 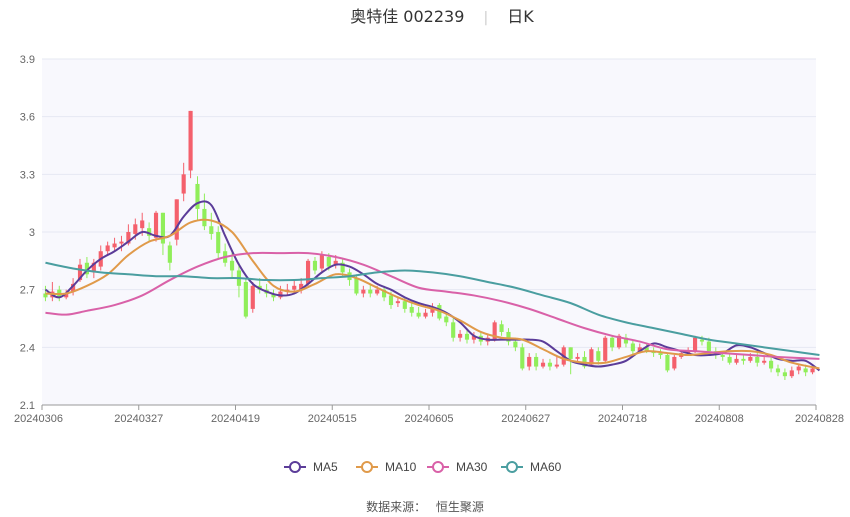 I want to click on legend-item-ma10: MA10, so click(x=386, y=467).